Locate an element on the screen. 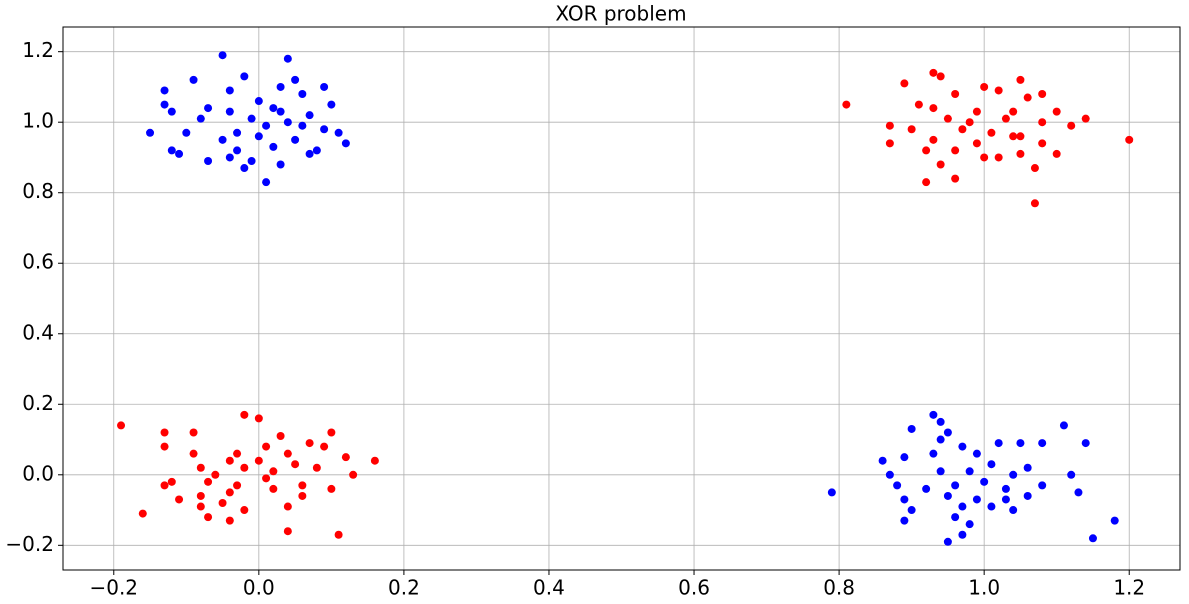  y-tick-label: 0.8 is located at coordinates (38, 191).